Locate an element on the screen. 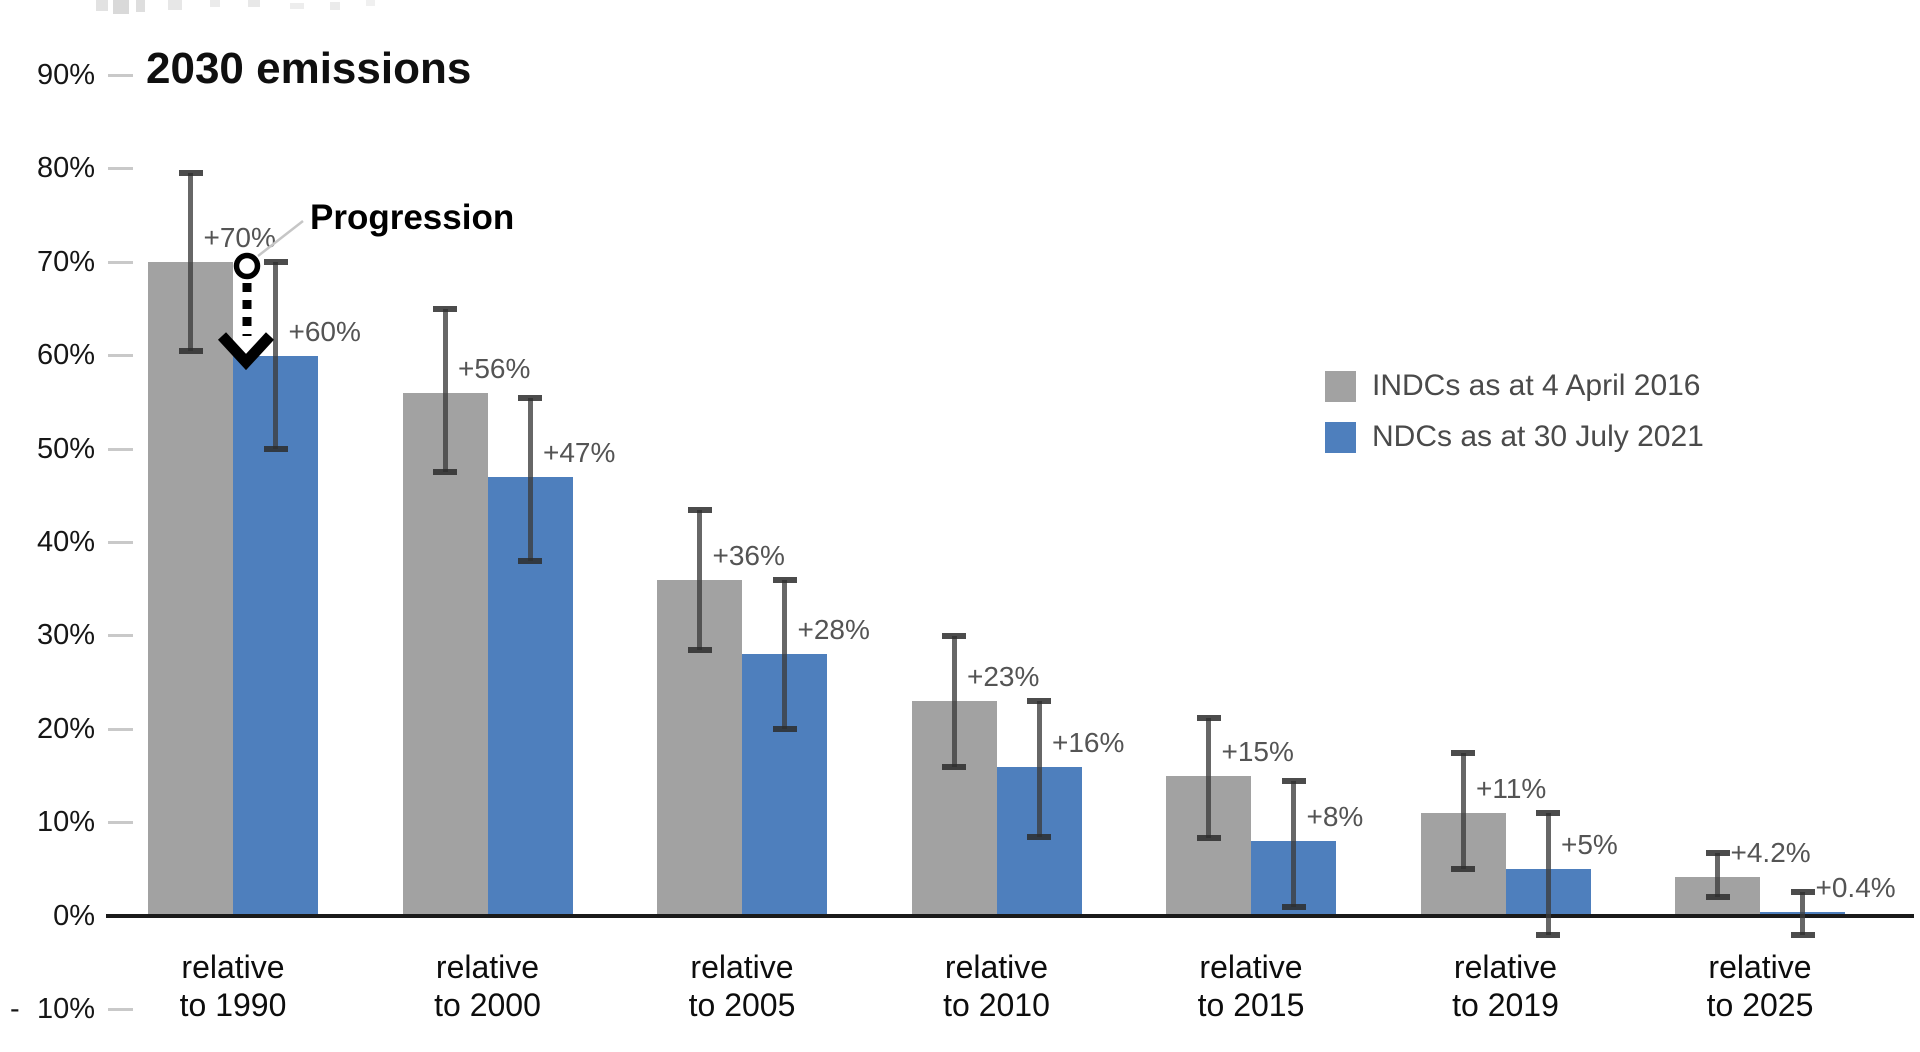 This screenshot has width=1920, height=1052. error-cap-high-ndc-2025 is located at coordinates (1802, 891).